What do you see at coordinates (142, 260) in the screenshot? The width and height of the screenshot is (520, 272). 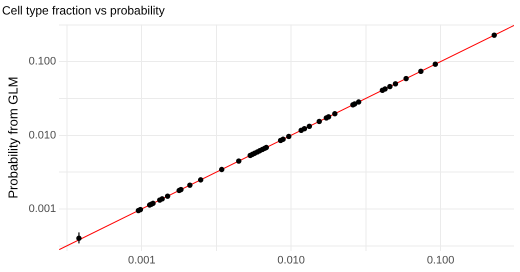 I see `x-tick-label: 0.001` at bounding box center [142, 260].